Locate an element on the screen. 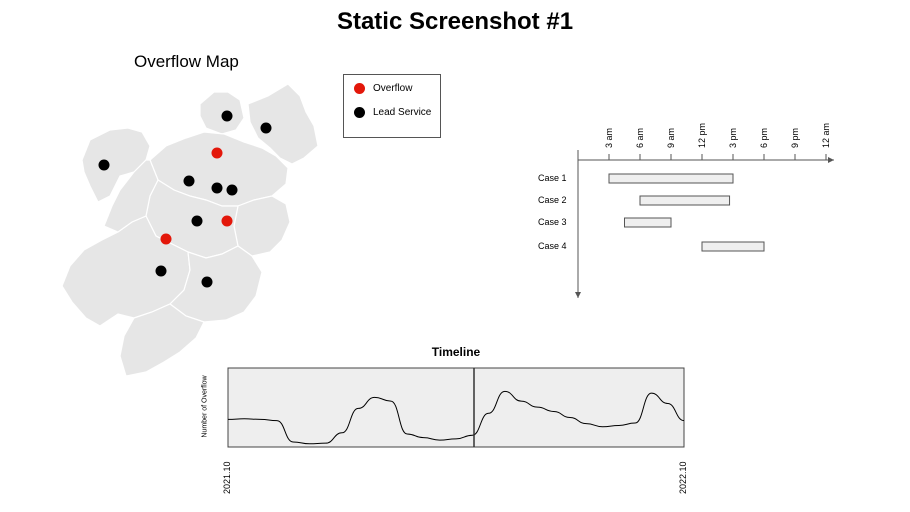 The image size is (910, 512). legend-label-overflow: Overflow is located at coordinates (393, 88).